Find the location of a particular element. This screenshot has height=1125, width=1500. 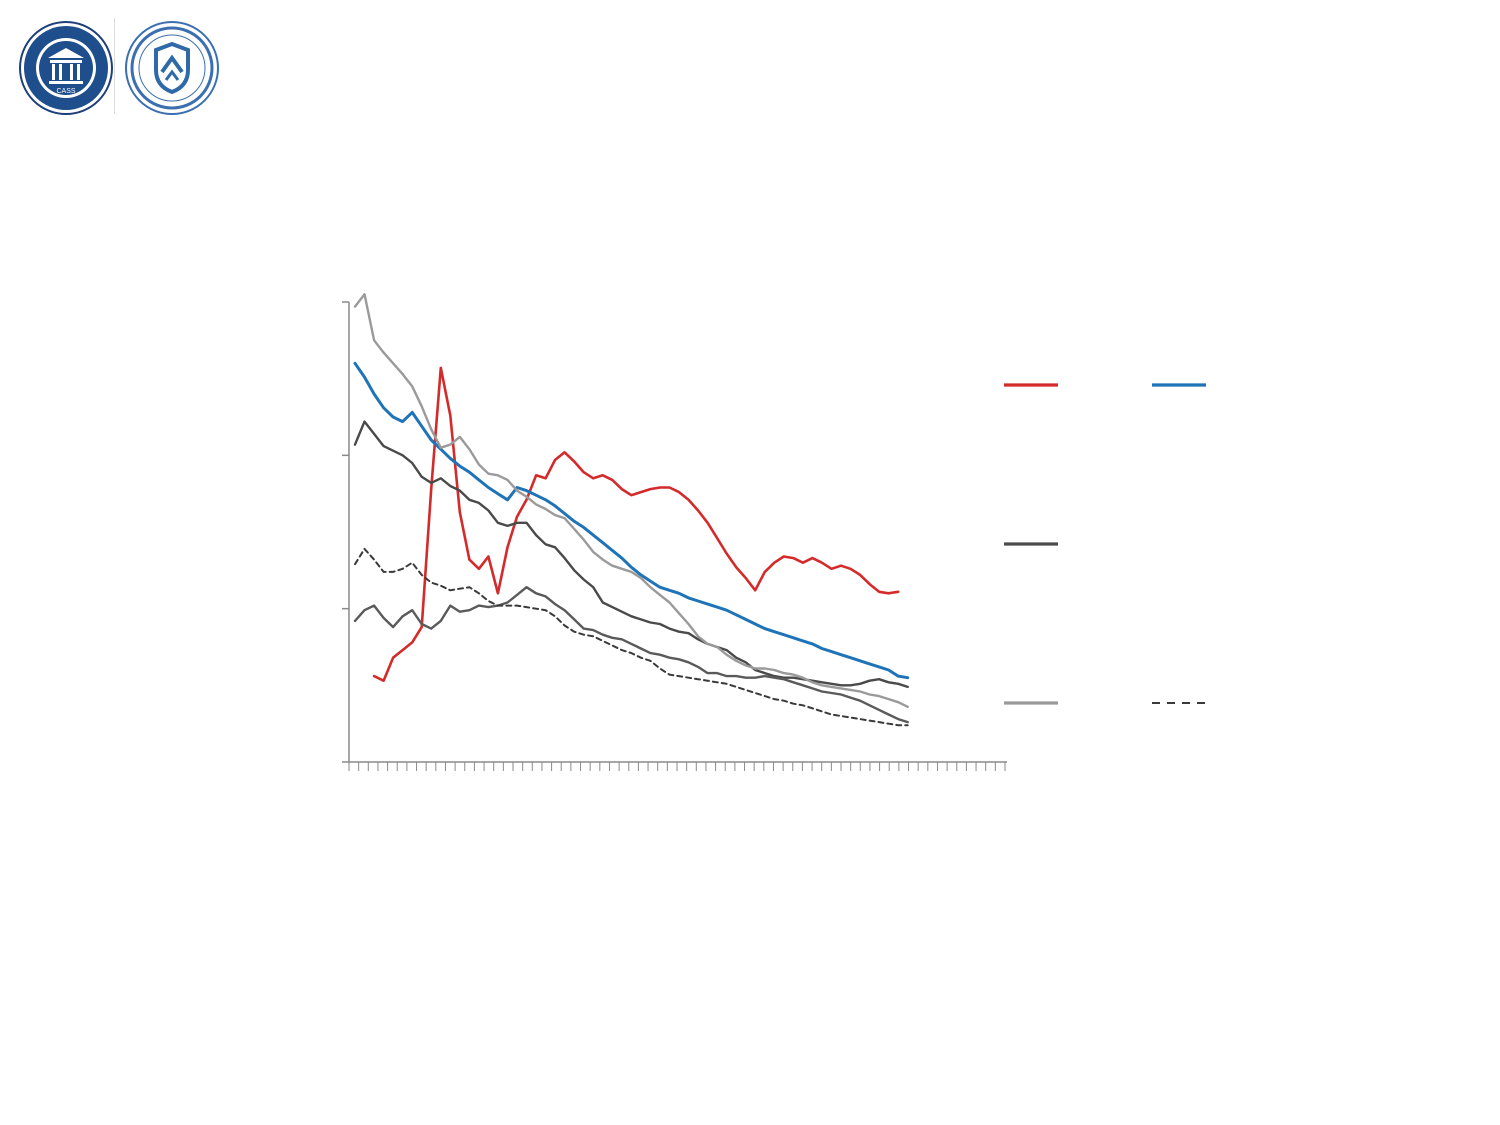

chart-plot-area is located at coordinates (631, 510).